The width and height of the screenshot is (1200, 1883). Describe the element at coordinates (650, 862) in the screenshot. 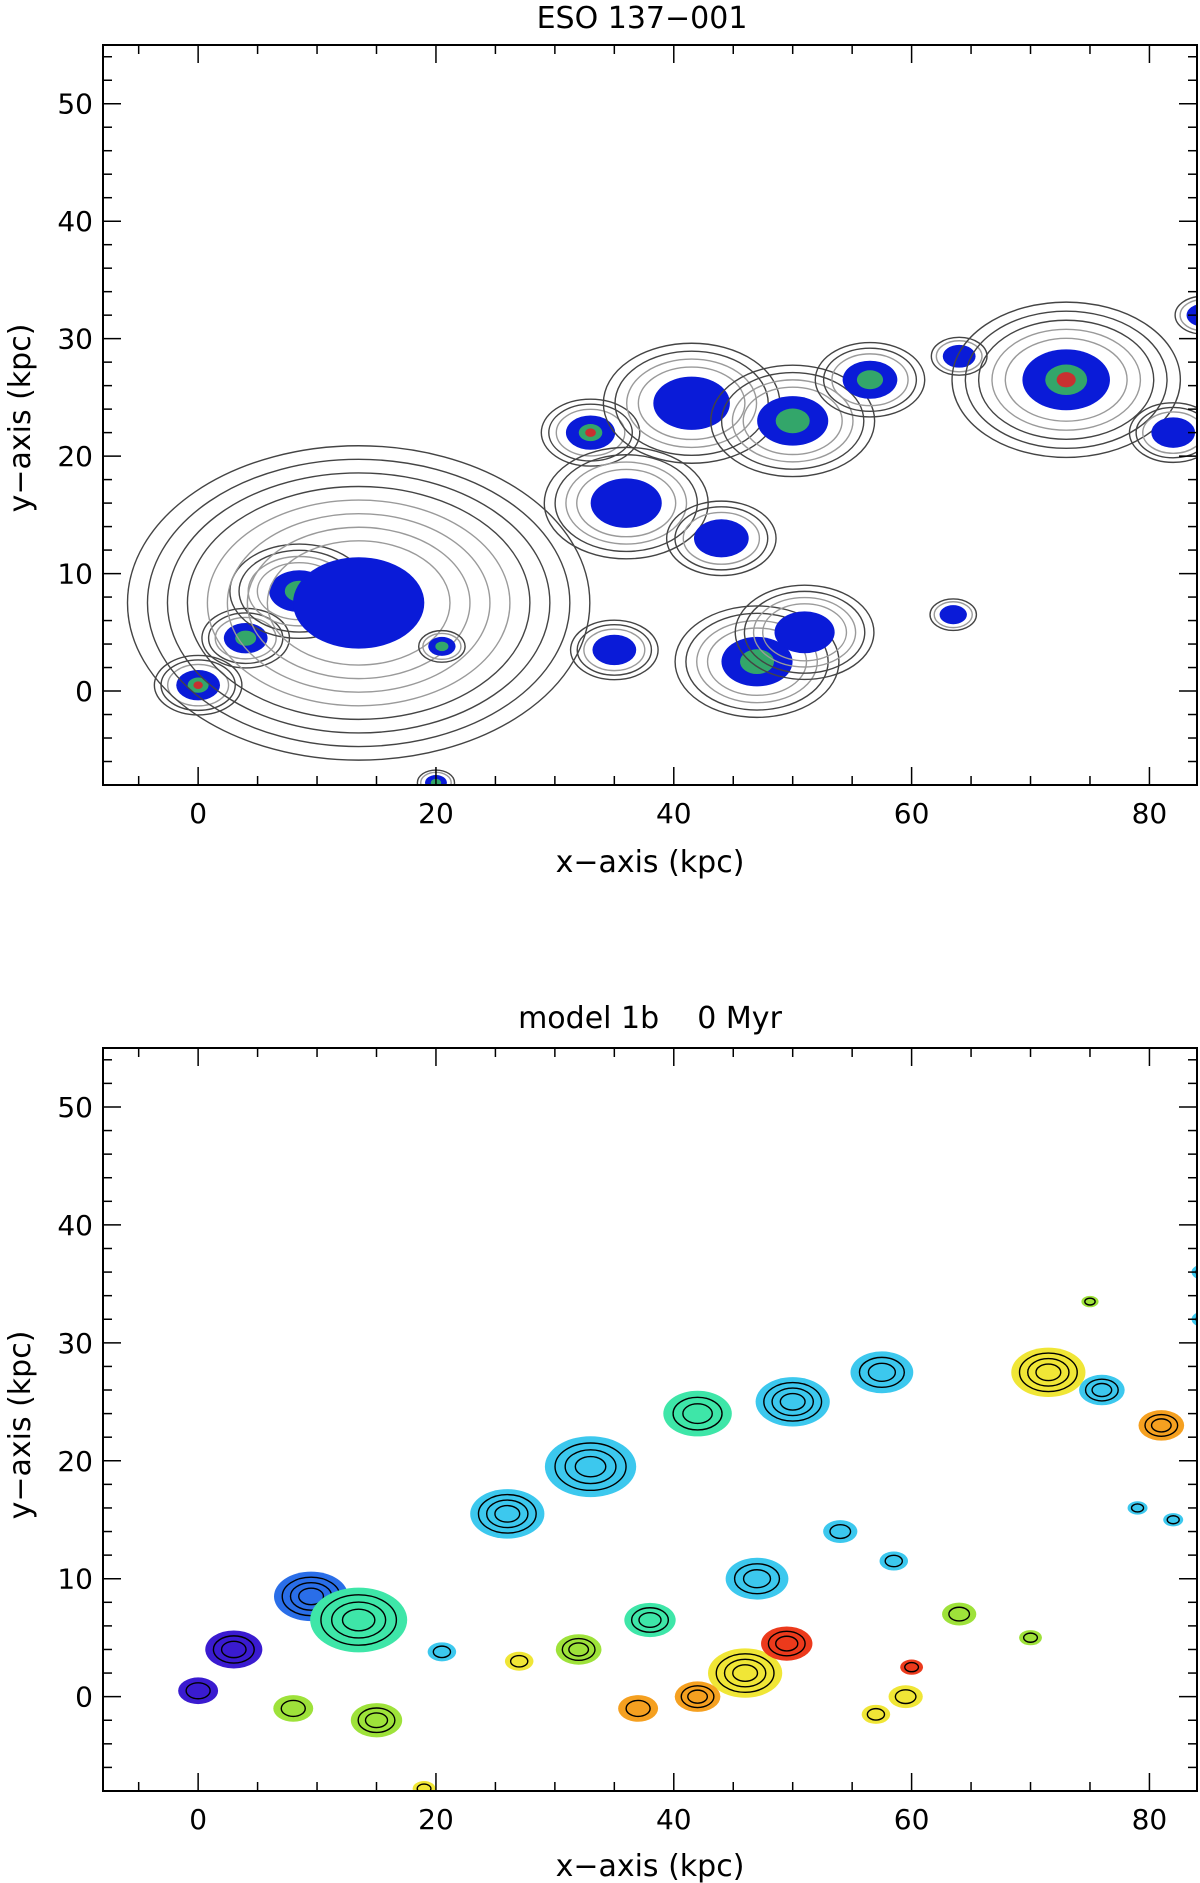

I see `x-axis-label: x−axis (kpc)` at that location.